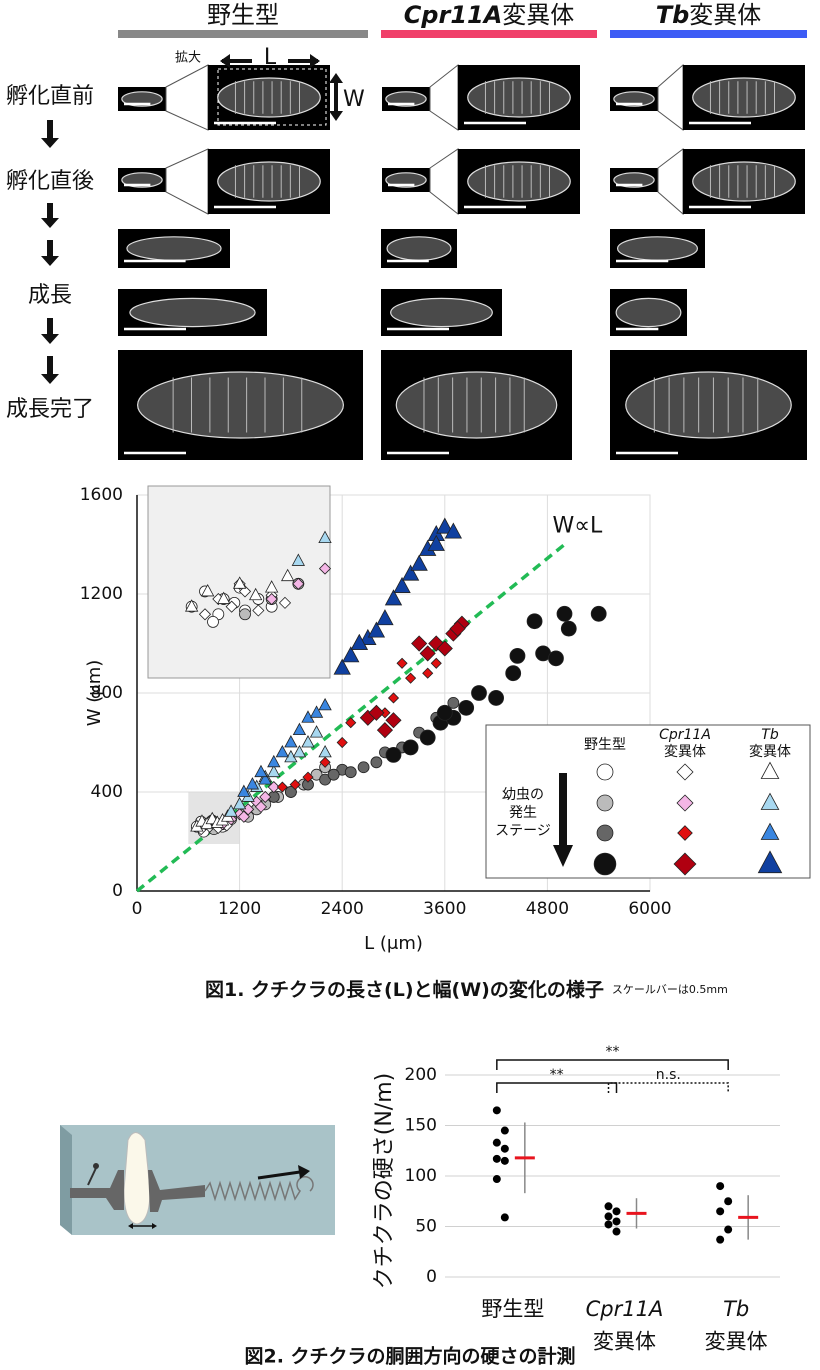  Describe the element at coordinates (270, 57) in the screenshot. I see `length-label: L` at that location.